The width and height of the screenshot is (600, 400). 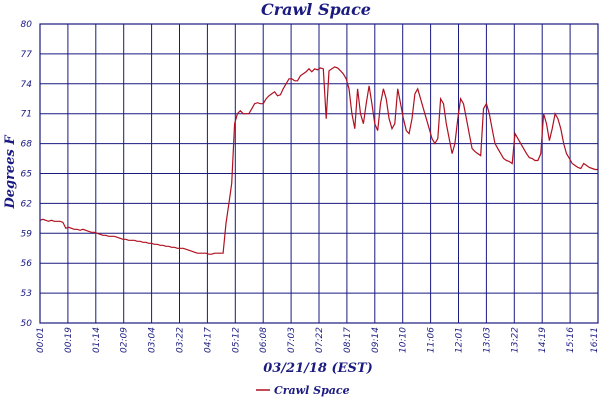 I want to click on x-tick-label: 10:10, so click(x=404, y=340).